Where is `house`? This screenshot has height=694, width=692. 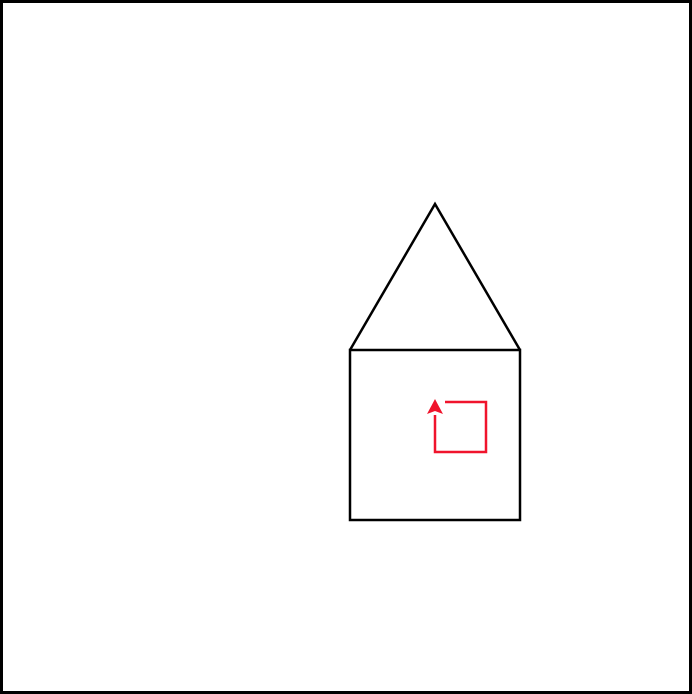 house is located at coordinates (435, 361).